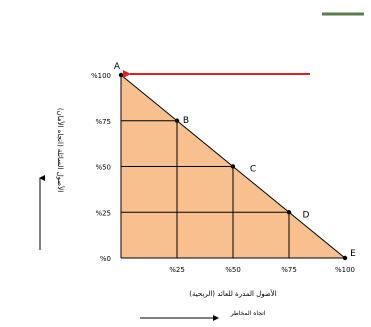 The width and height of the screenshot is (371, 327). I want to click on y-tick-label: %25, so click(103, 213).